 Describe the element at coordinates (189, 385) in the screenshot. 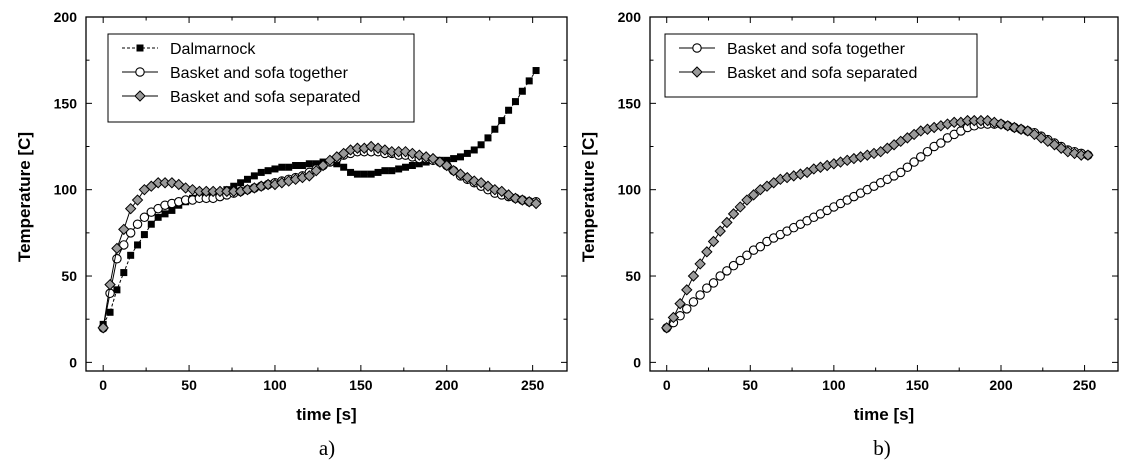

I see `x-tick-label: 50` at that location.